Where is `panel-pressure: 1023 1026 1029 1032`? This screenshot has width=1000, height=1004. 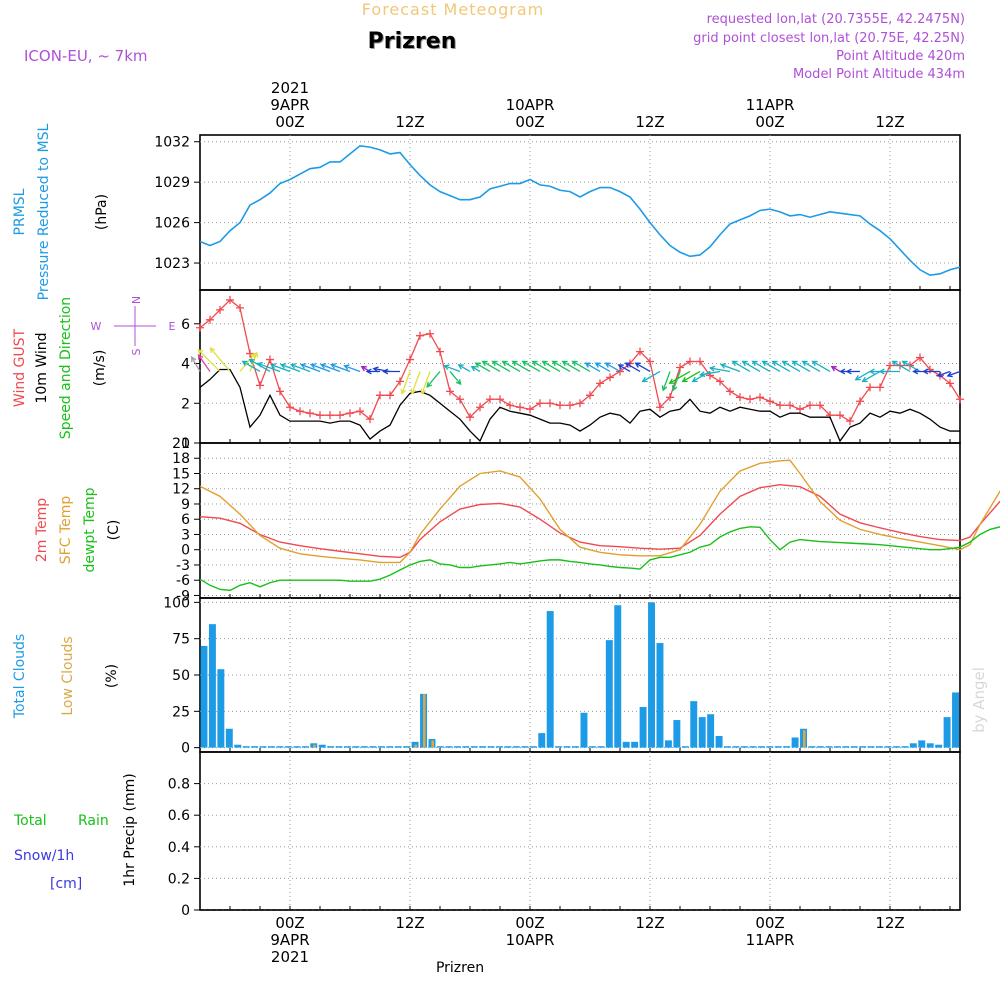 panel-pressure: 1023 1026 1029 1032 is located at coordinates (557, 212).